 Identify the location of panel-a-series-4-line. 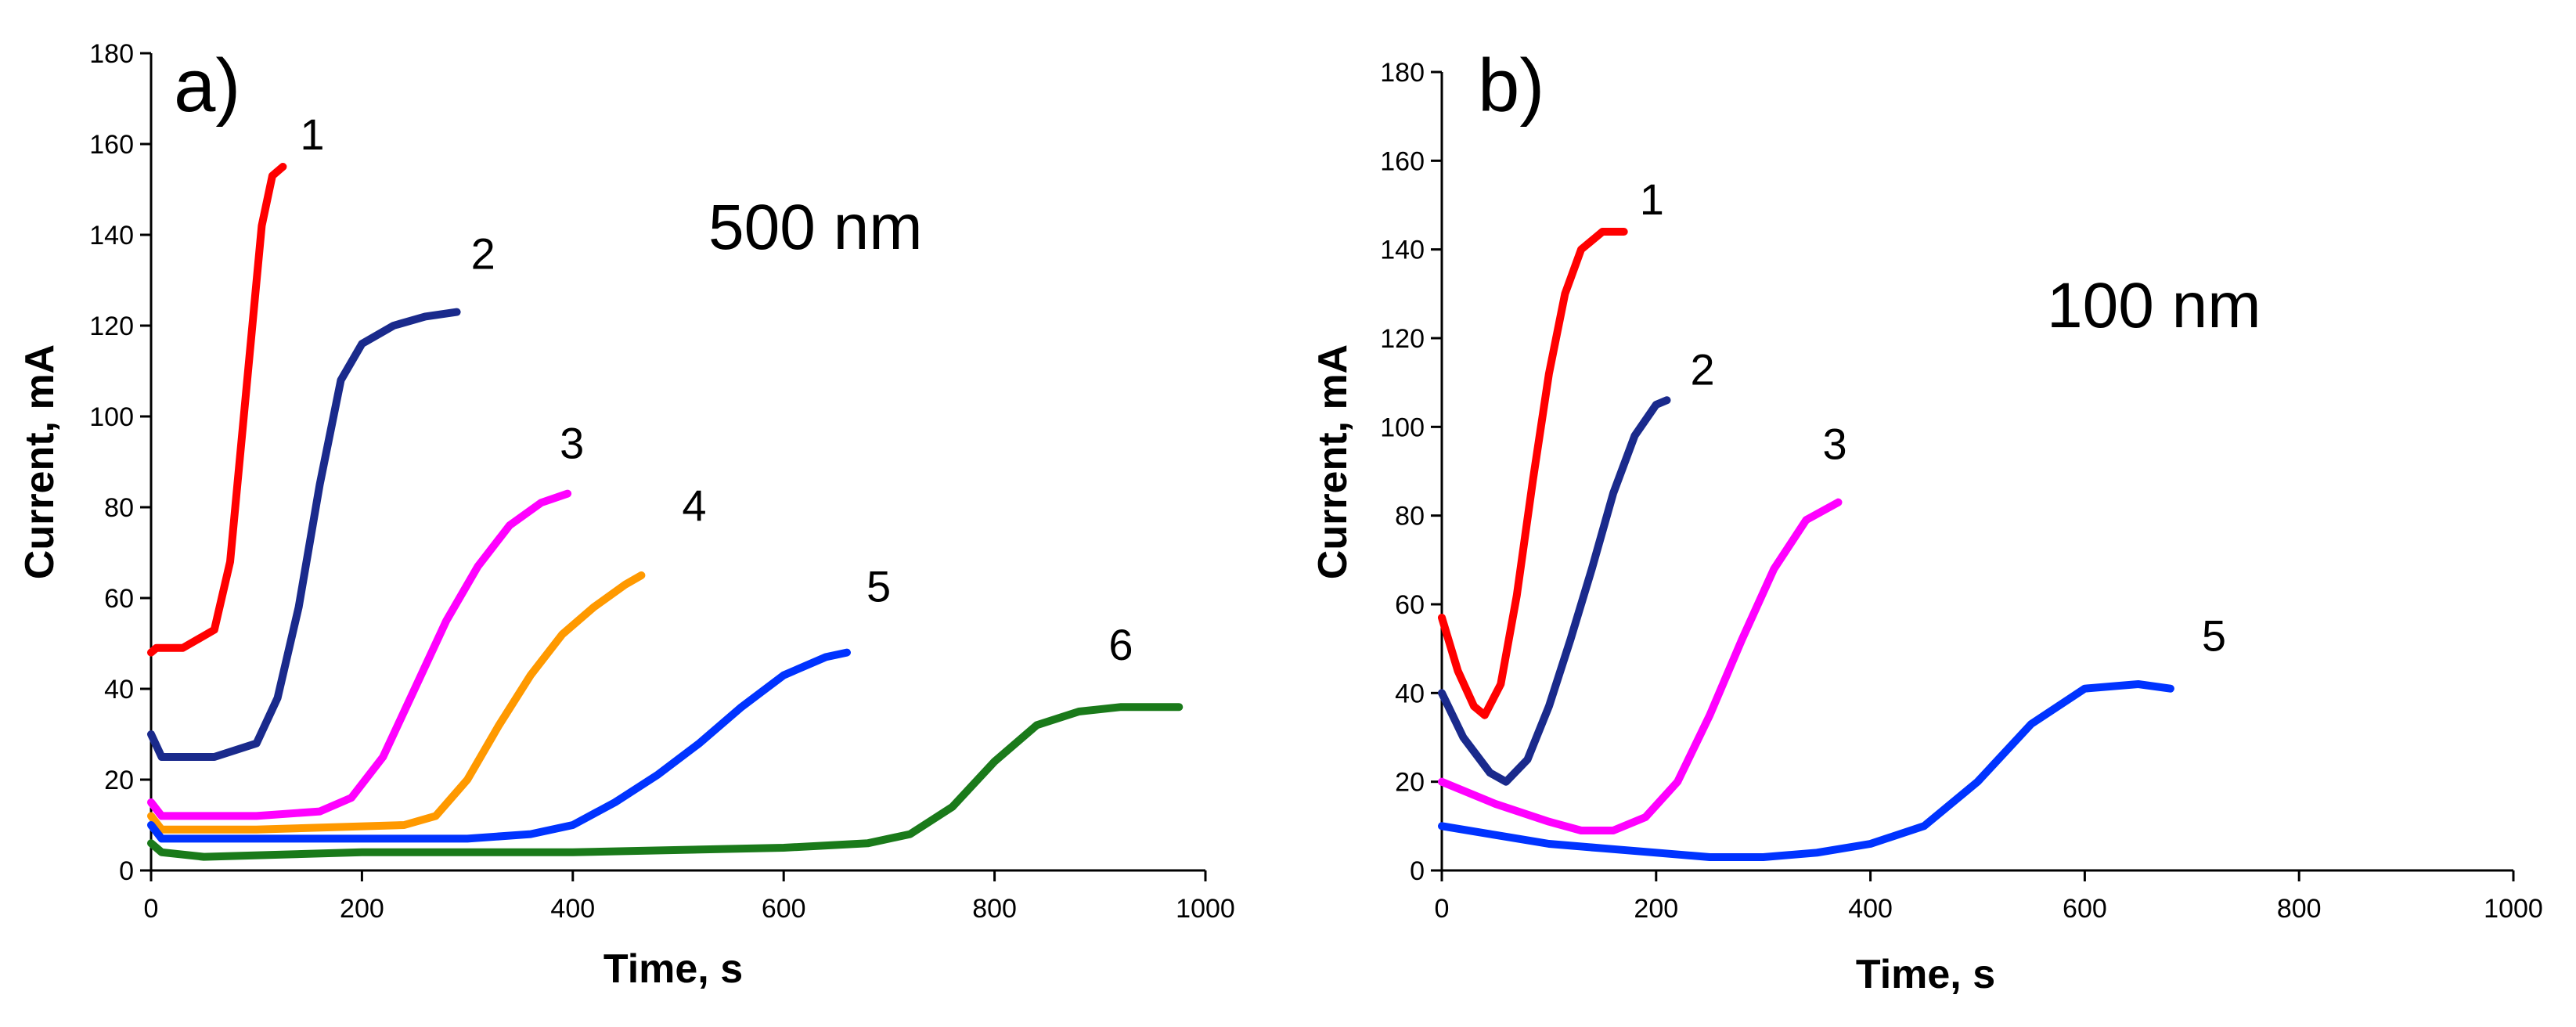
(396, 702).